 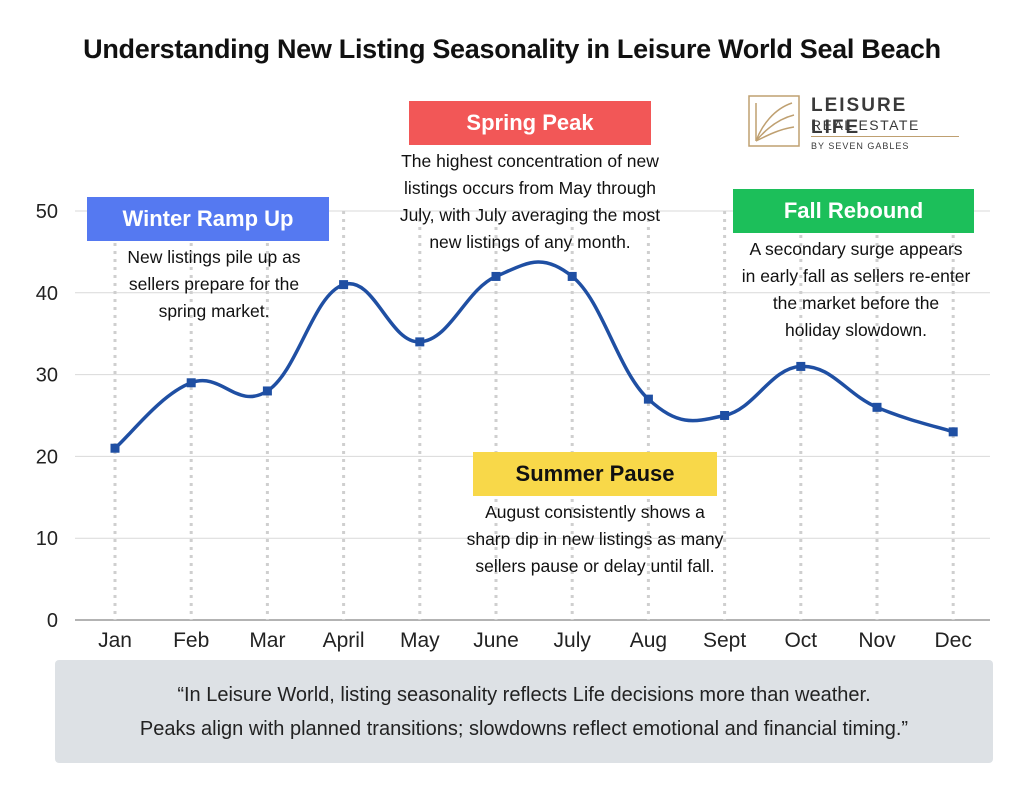 I want to click on brand-logo: LEISURE LIFE REAL ESTATE BY SEVEN GABLES, so click(x=855, y=125).